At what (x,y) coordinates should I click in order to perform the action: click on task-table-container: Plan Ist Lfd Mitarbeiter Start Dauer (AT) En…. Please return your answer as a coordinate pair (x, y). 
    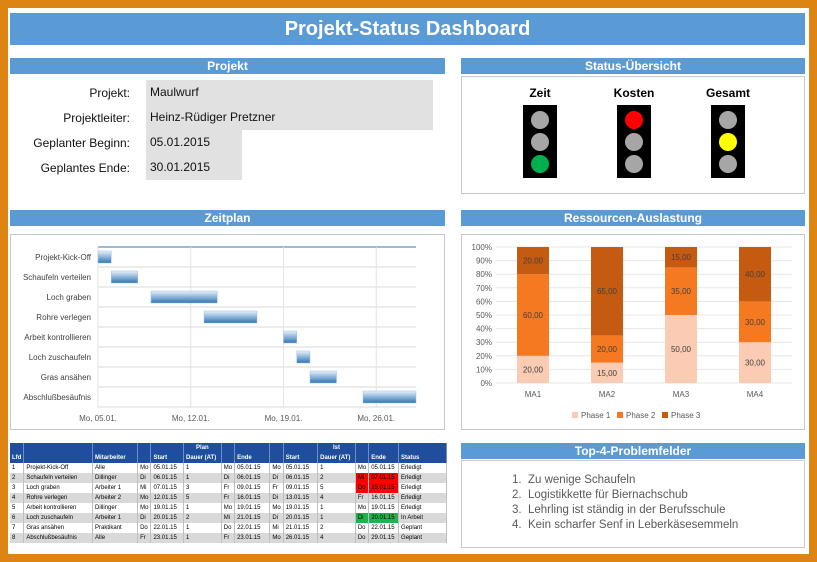
    Looking at the image, I should click on (228, 496).